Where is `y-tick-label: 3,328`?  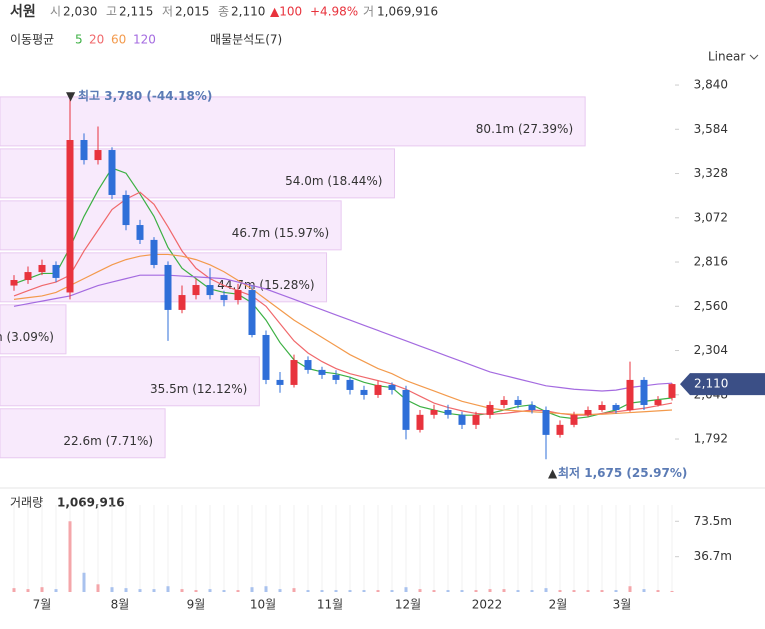
y-tick-label: 3,328 is located at coordinates (711, 173).